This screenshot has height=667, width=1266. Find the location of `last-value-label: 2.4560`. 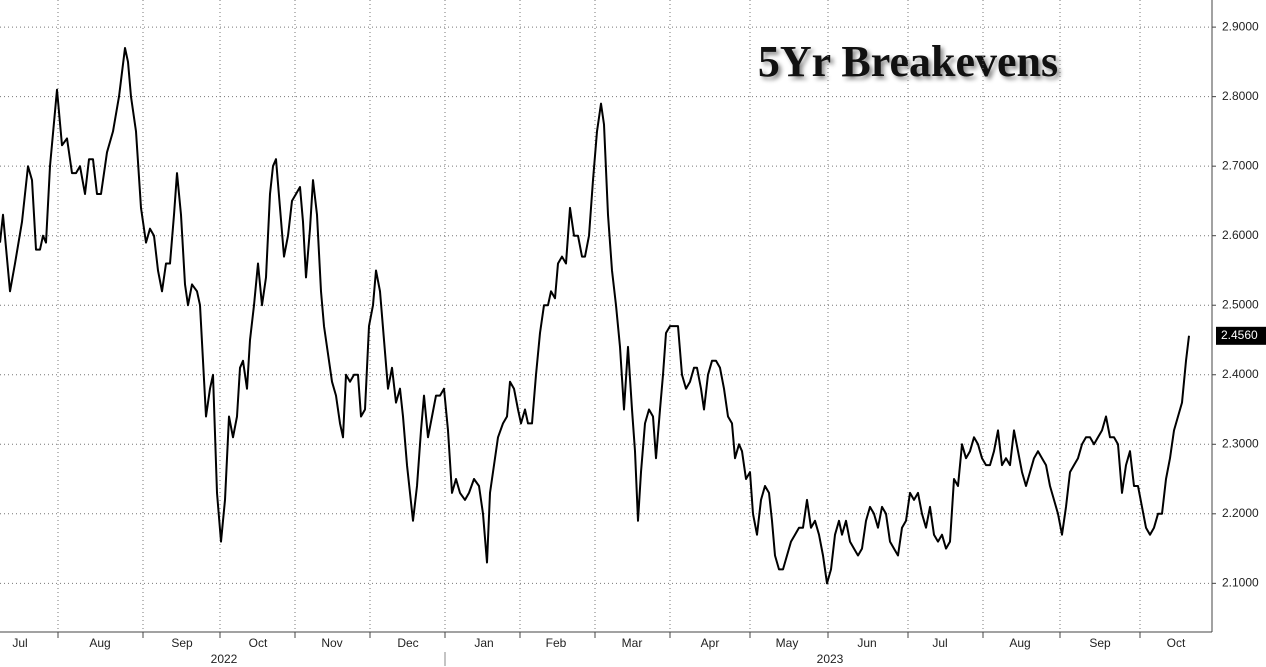

last-value-label: 2.4560 is located at coordinates (1239, 335).